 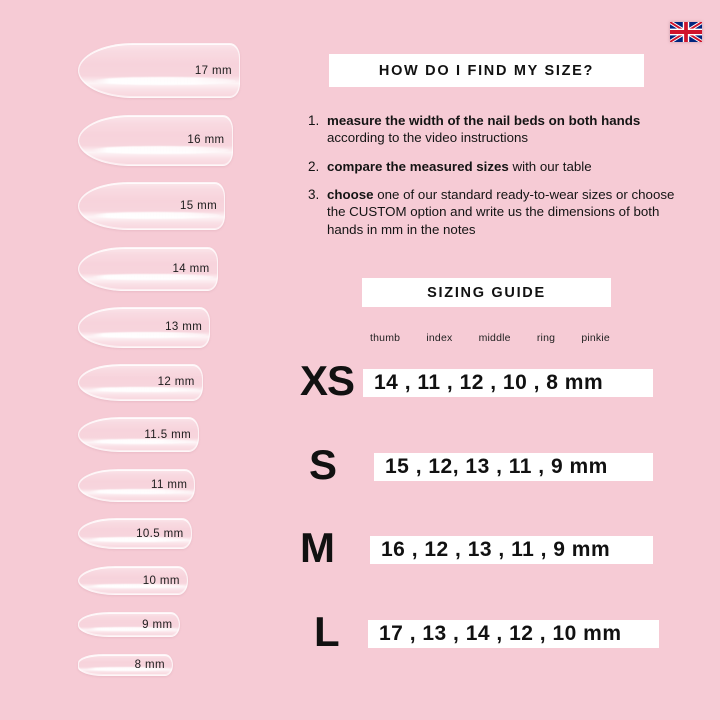 What do you see at coordinates (161, 580) in the screenshot?
I see `nail-size-label: 10 mm` at bounding box center [161, 580].